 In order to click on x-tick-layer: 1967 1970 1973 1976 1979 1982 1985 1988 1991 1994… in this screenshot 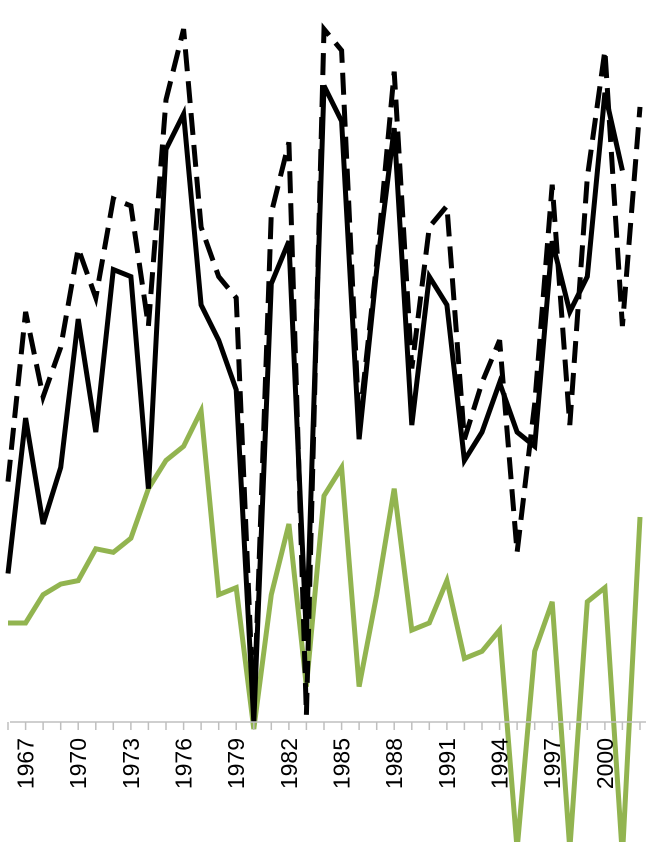, I will do `click(324, 755)`.